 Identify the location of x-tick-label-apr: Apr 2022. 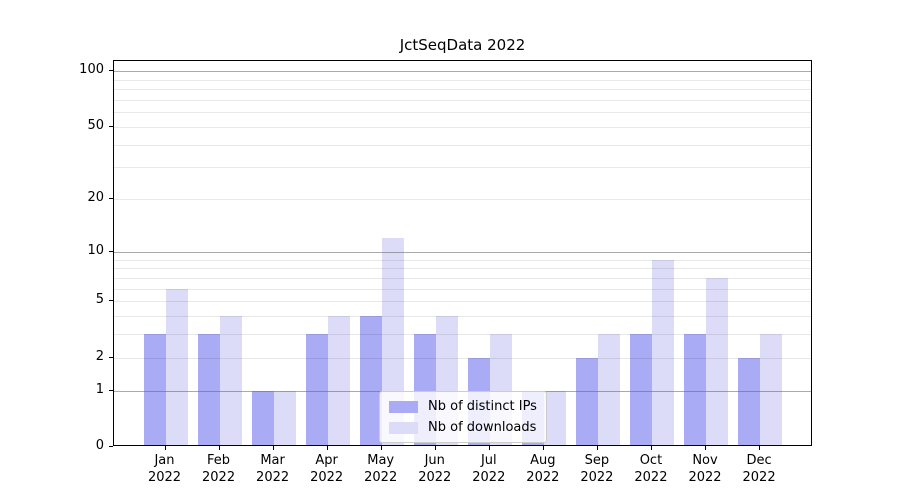
(327, 469).